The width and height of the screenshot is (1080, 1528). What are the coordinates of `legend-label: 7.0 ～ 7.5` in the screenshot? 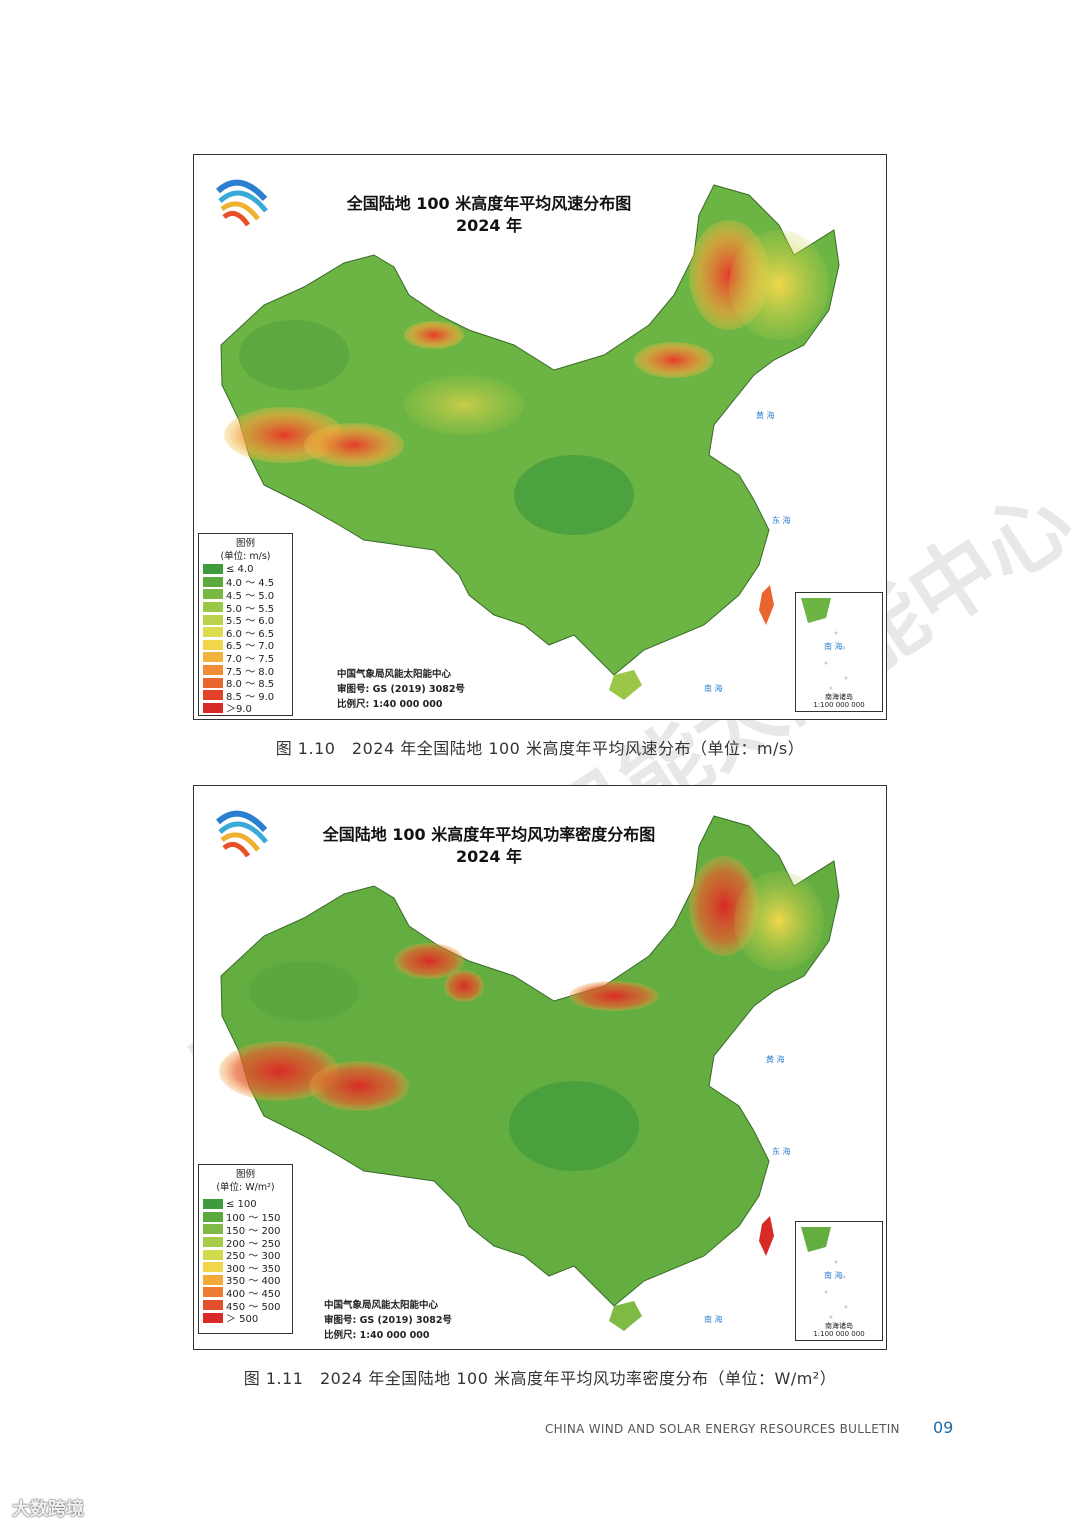 It's located at (250, 659).